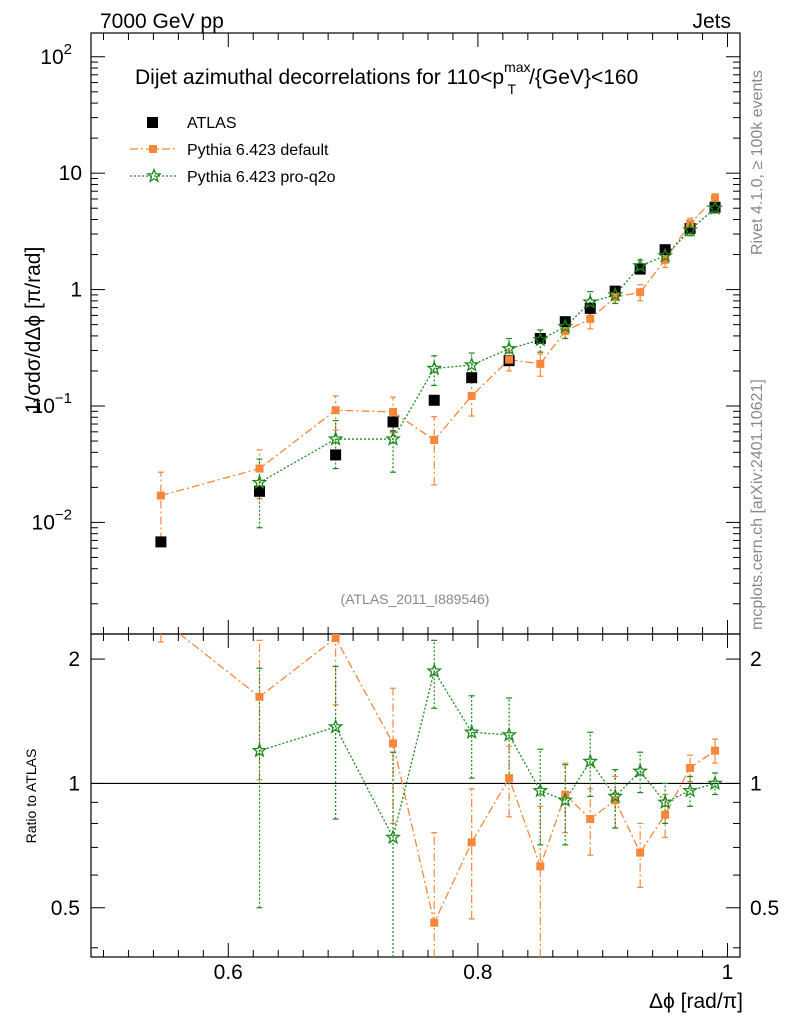  Describe the element at coordinates (477, 972) in the screenshot. I see `x-tick-label: 0.8` at that location.